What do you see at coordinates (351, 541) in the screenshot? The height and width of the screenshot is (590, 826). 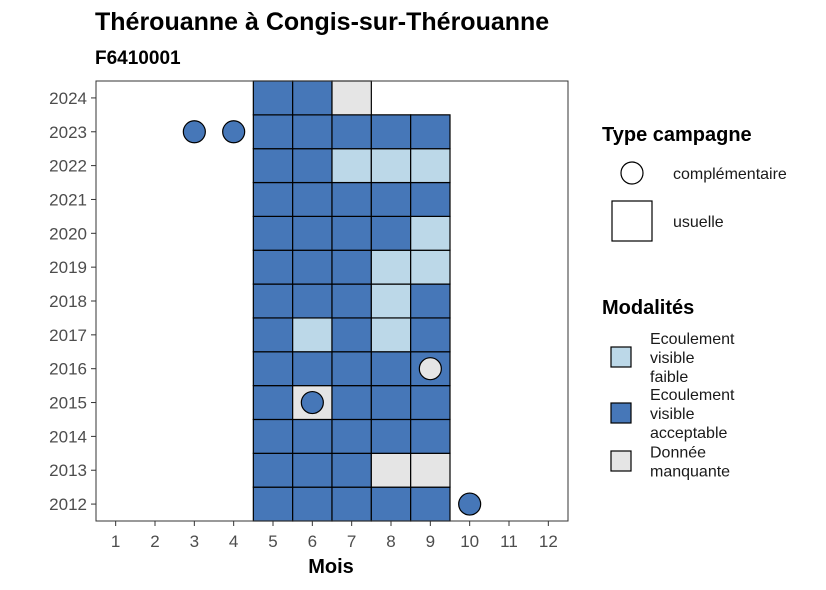 I see `x-tick-label: 7` at bounding box center [351, 541].